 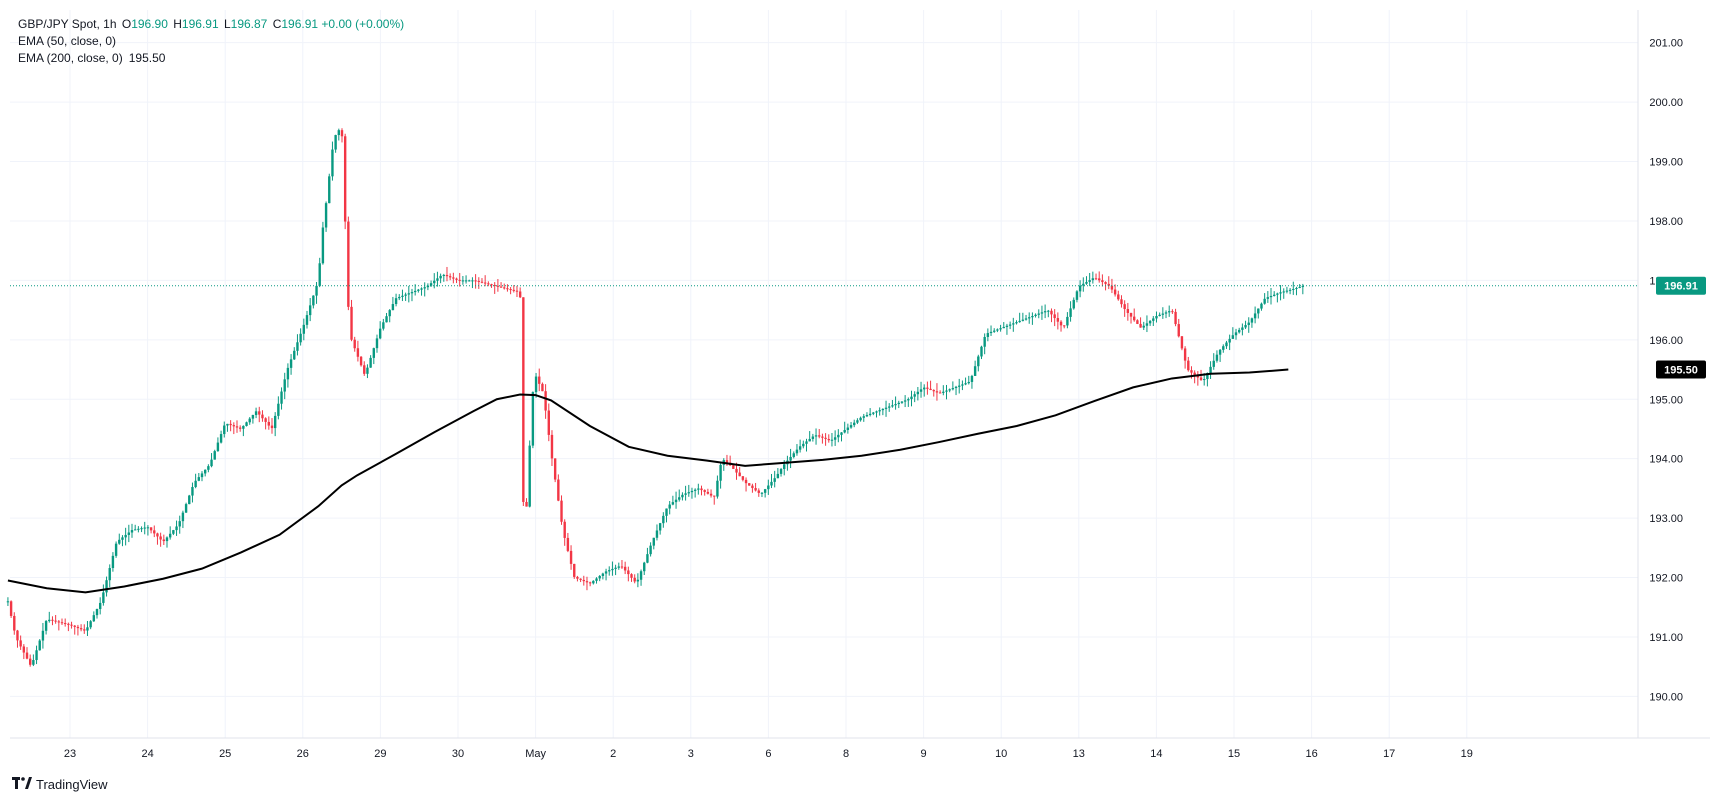 What do you see at coordinates (1666, 519) in the screenshot?
I see `y-tick-label: 193.00` at bounding box center [1666, 519].